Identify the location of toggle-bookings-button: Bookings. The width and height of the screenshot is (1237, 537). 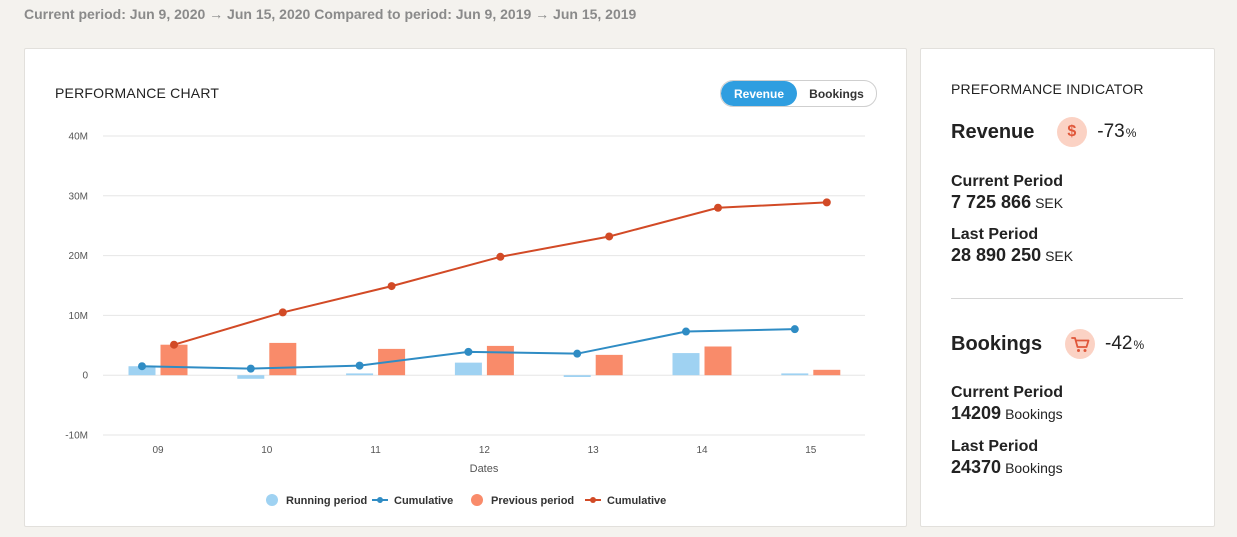
(836, 93).